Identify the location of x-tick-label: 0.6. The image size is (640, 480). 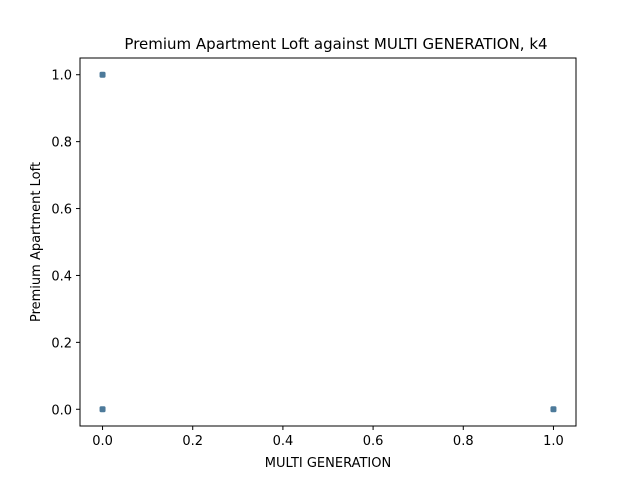
(373, 441).